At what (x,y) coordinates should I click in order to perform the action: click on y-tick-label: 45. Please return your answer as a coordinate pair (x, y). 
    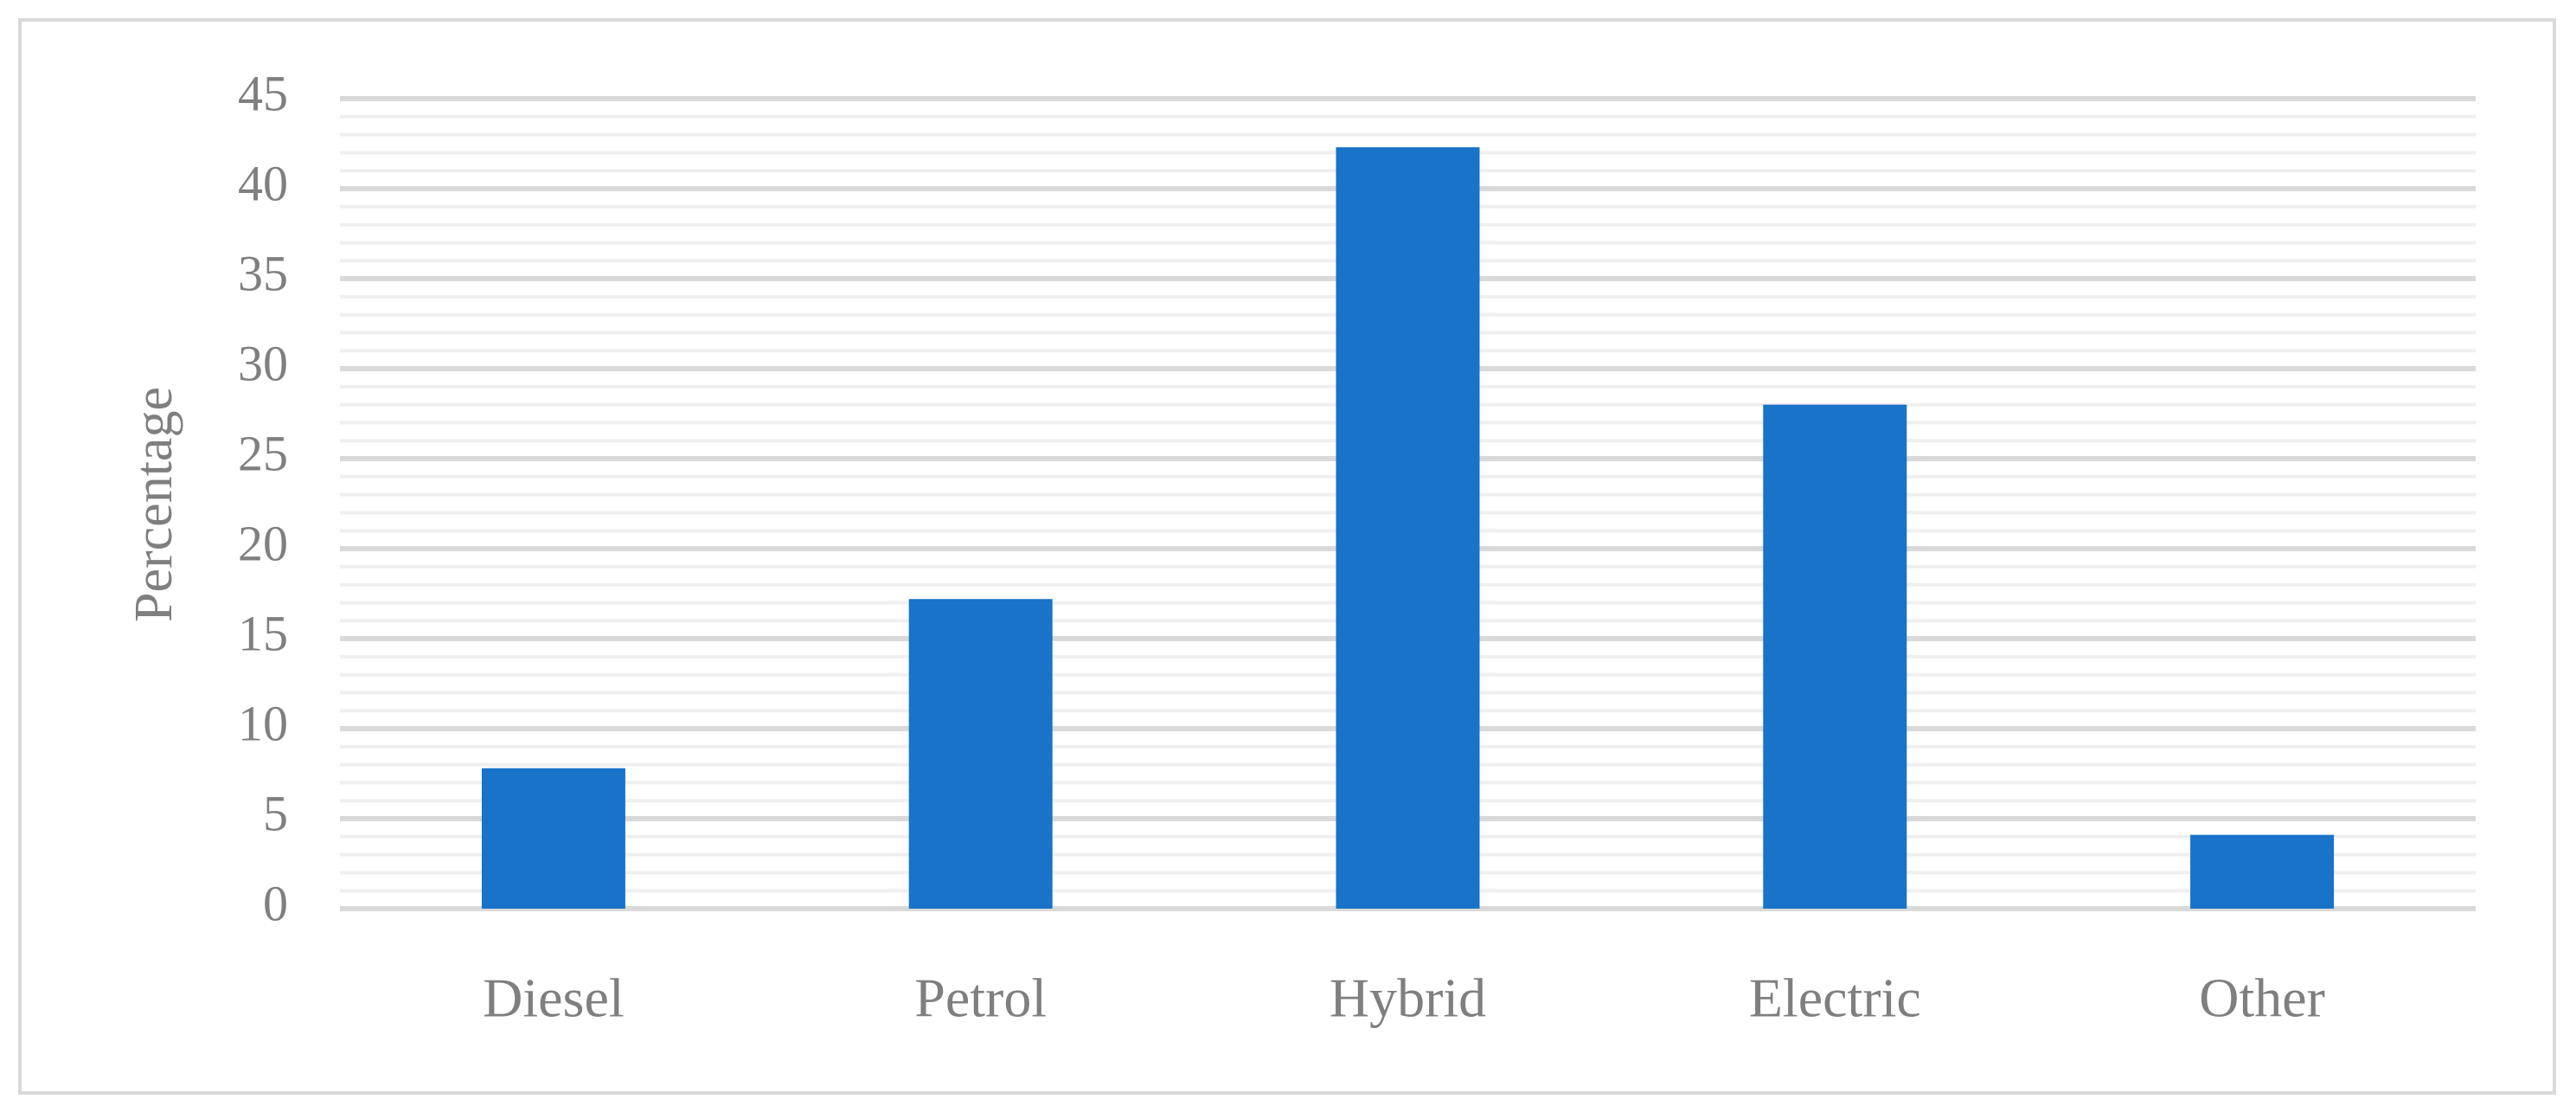
    Looking at the image, I should click on (263, 93).